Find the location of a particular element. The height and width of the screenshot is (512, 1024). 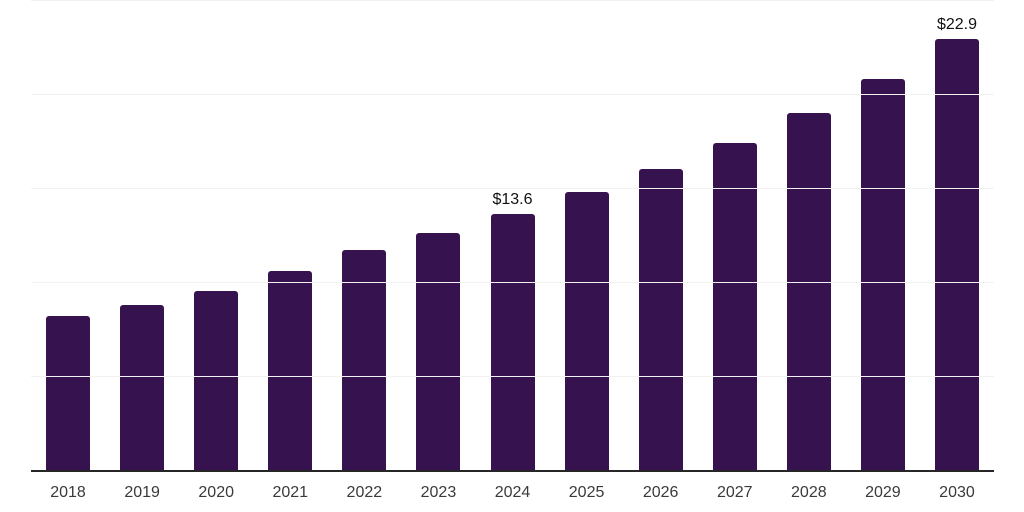

x-tick-label: 2030 is located at coordinates (957, 492).